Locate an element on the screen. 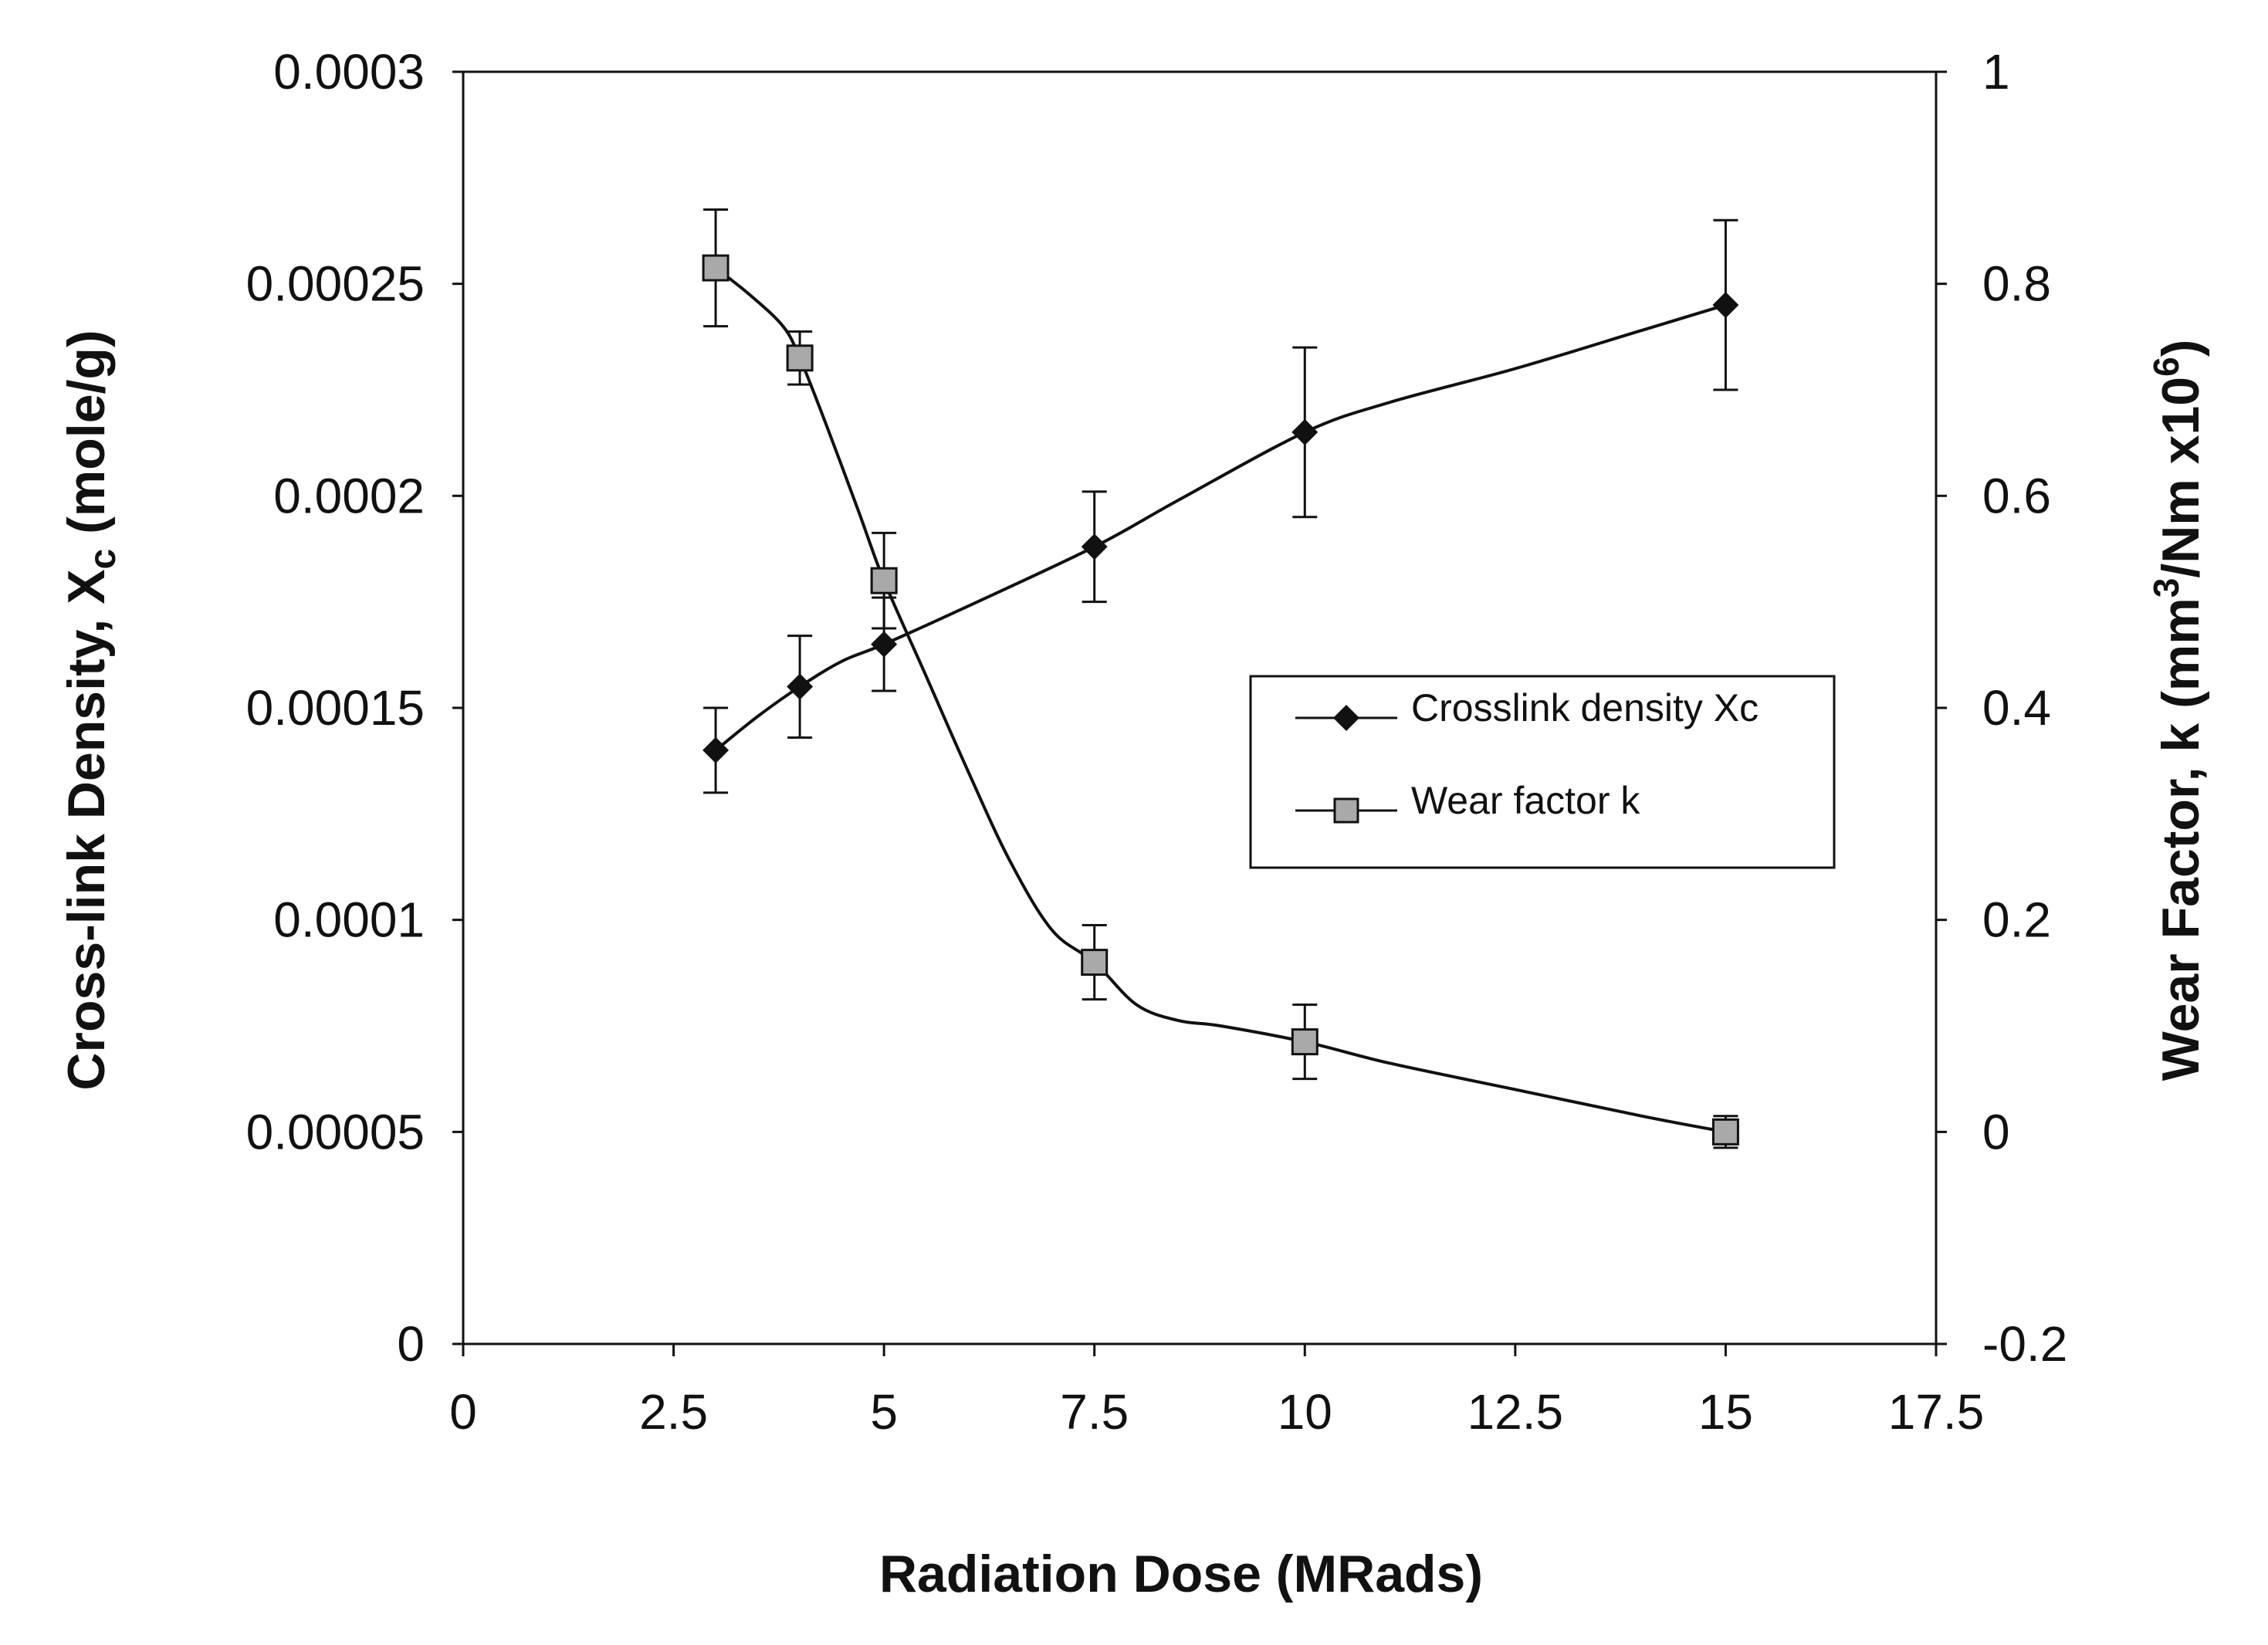  y-right-tick-label-1: 0 is located at coordinates (1996, 1131).